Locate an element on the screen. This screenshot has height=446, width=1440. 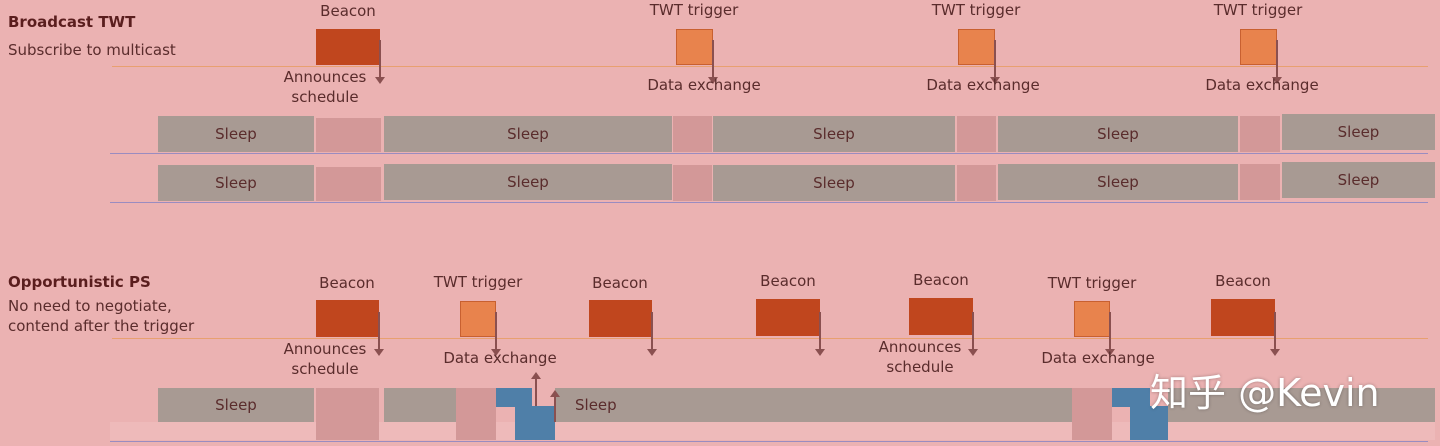
watermark: 知乎 @Kevin is located at coordinates (1265, 393).